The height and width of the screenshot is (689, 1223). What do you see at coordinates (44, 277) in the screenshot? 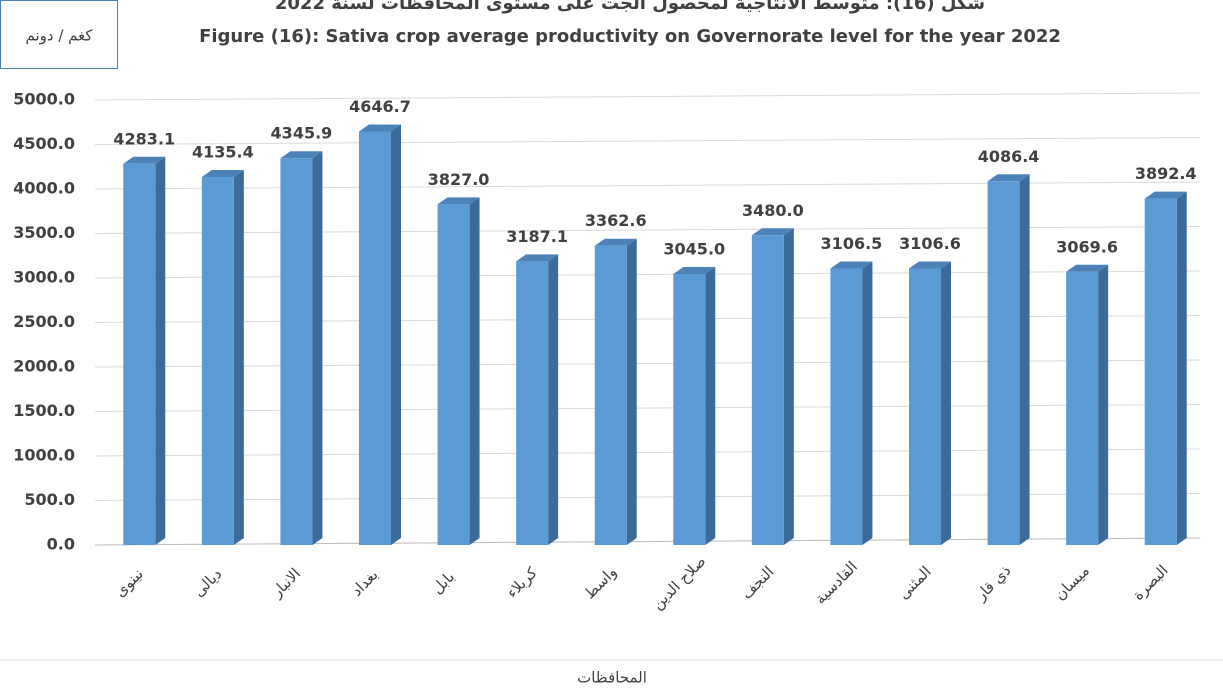
I see `y-tick-label: 3000.0` at bounding box center [44, 277].